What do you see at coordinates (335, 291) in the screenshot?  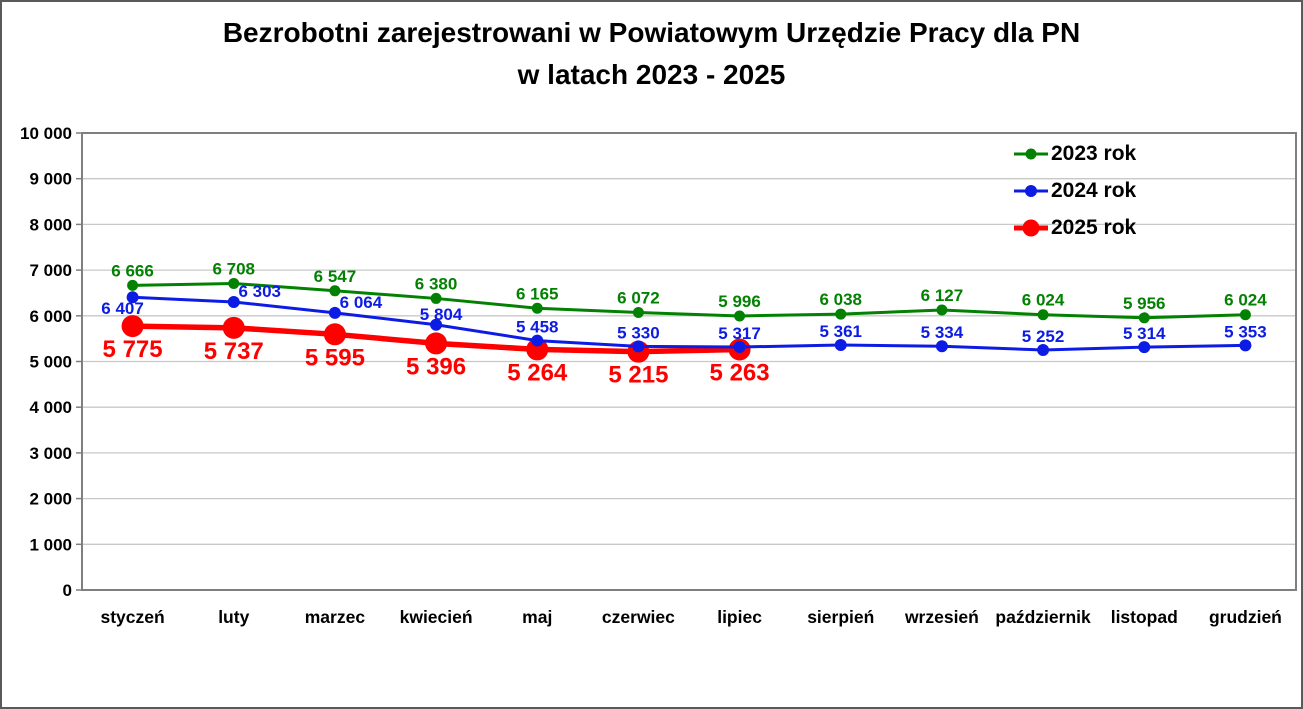 I see `data-point-2023-marzec` at bounding box center [335, 291].